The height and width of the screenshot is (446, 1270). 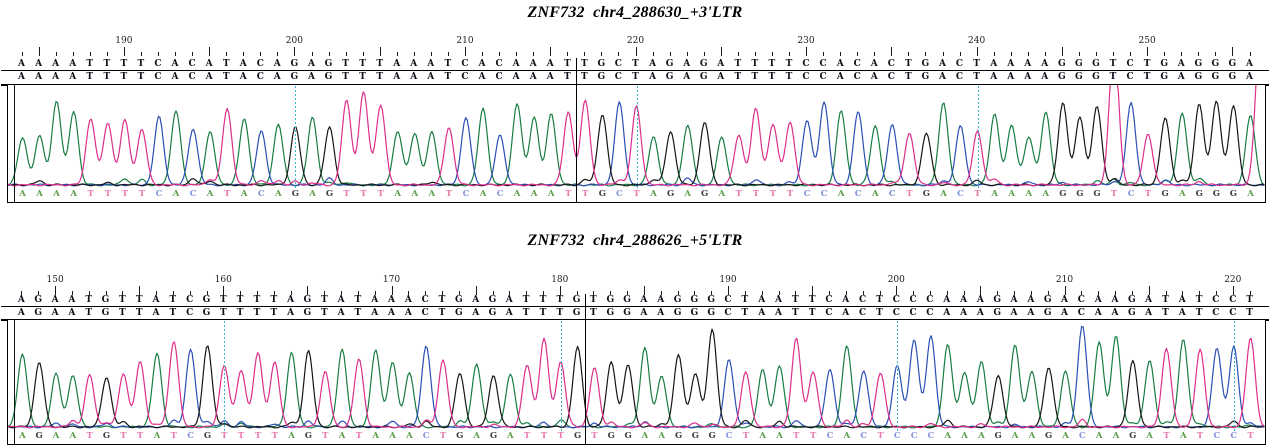 What do you see at coordinates (294, 41) in the screenshot?
I see `ruler-position-label: 200` at bounding box center [294, 41].